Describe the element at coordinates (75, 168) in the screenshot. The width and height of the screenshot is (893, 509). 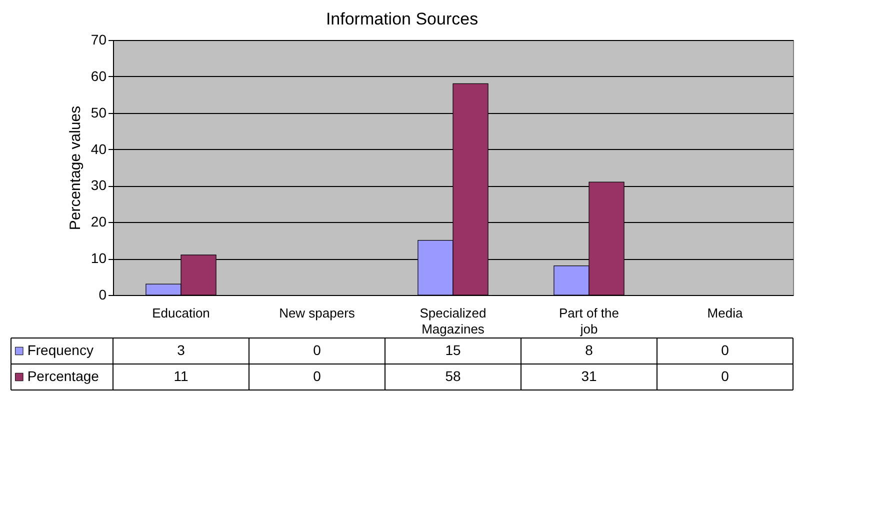
I see `y-axis-title: Percentage values` at that location.